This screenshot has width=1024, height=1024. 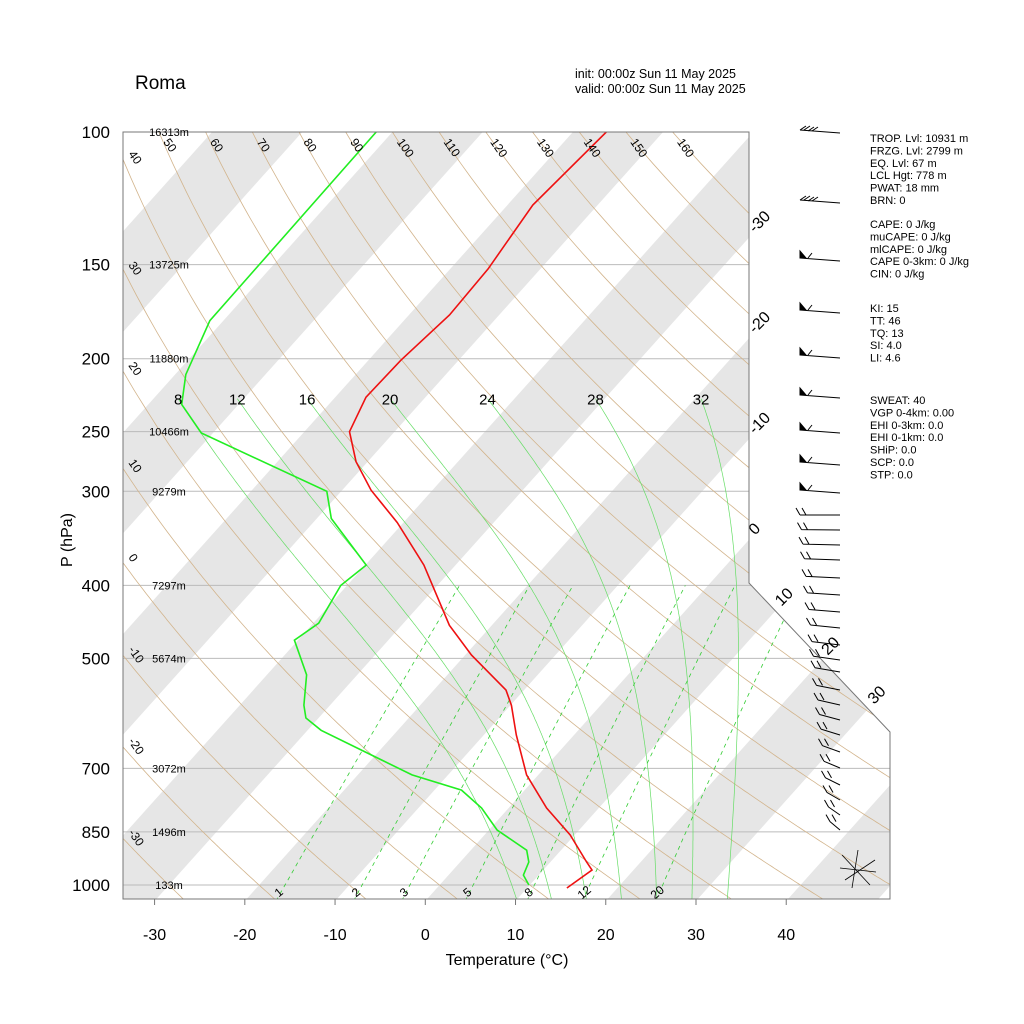 What do you see at coordinates (885, 321) in the screenshot?
I see `stat-line: TT: 46` at bounding box center [885, 321].